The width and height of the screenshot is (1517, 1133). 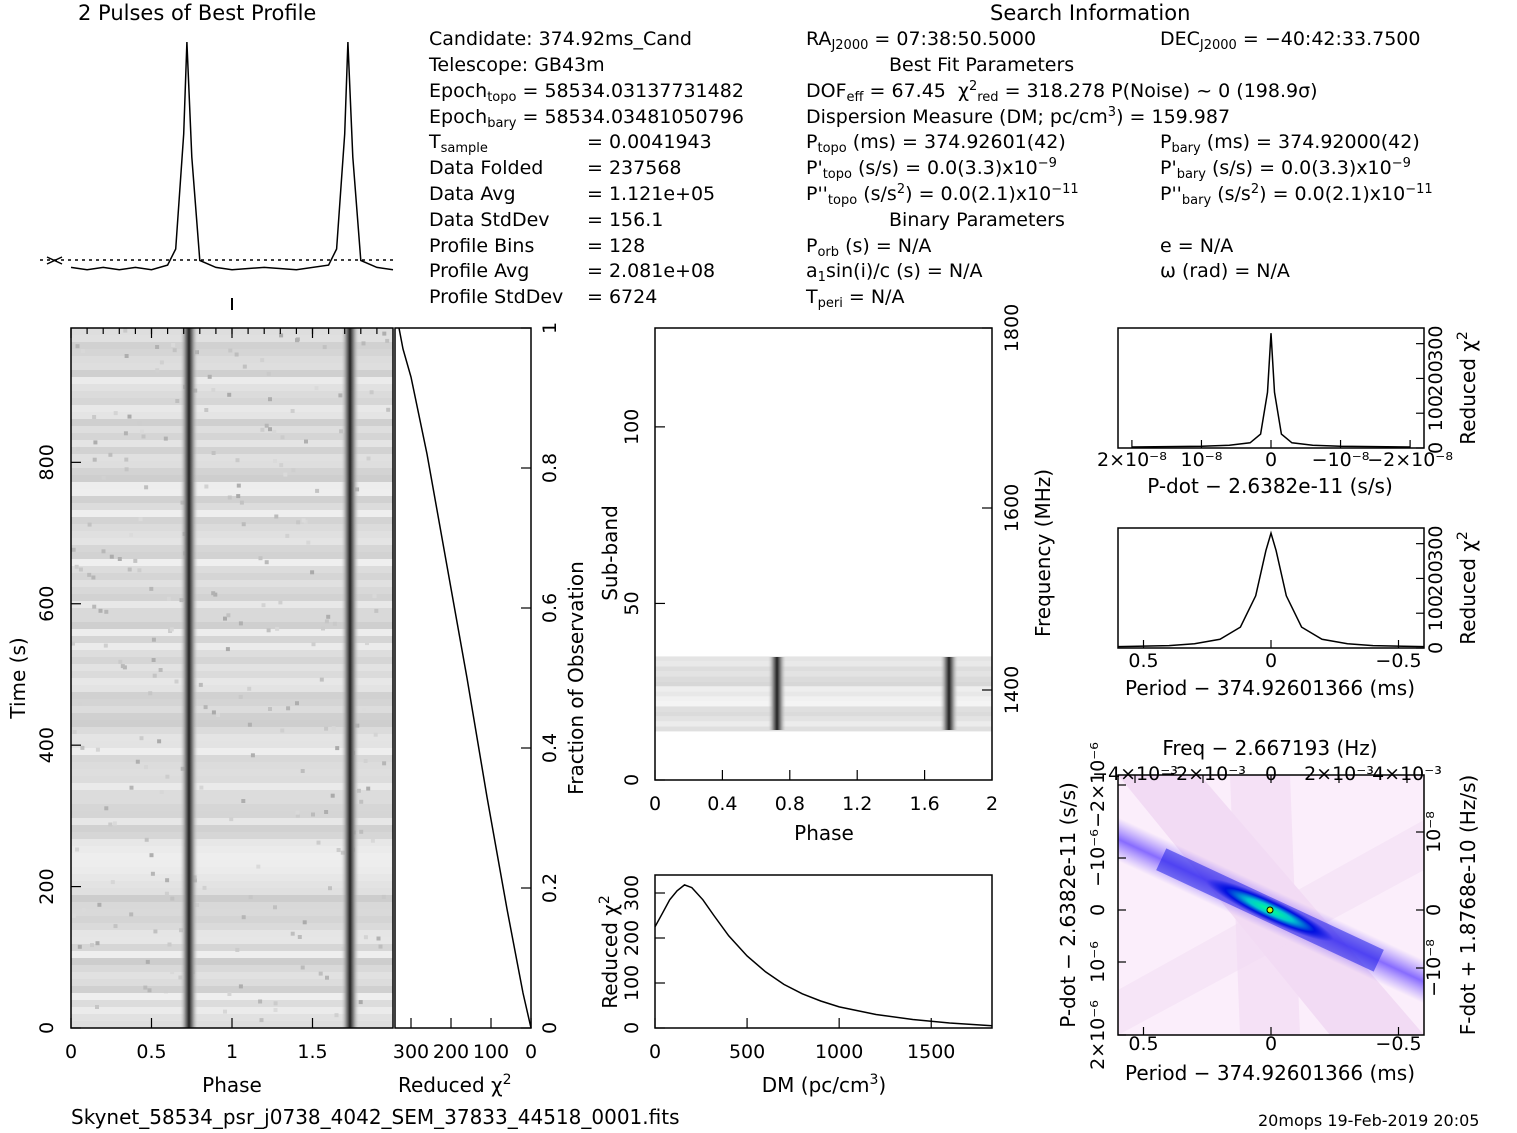 What do you see at coordinates (550, 468) in the screenshot?
I see `chi-fraction-ytick-label: 0.8` at bounding box center [550, 468].